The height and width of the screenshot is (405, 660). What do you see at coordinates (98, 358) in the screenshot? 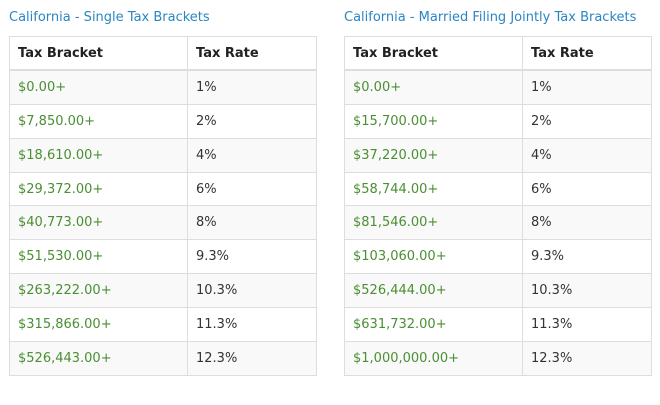
I see `bracket-cell: $526,443.00+` at bounding box center [98, 358].